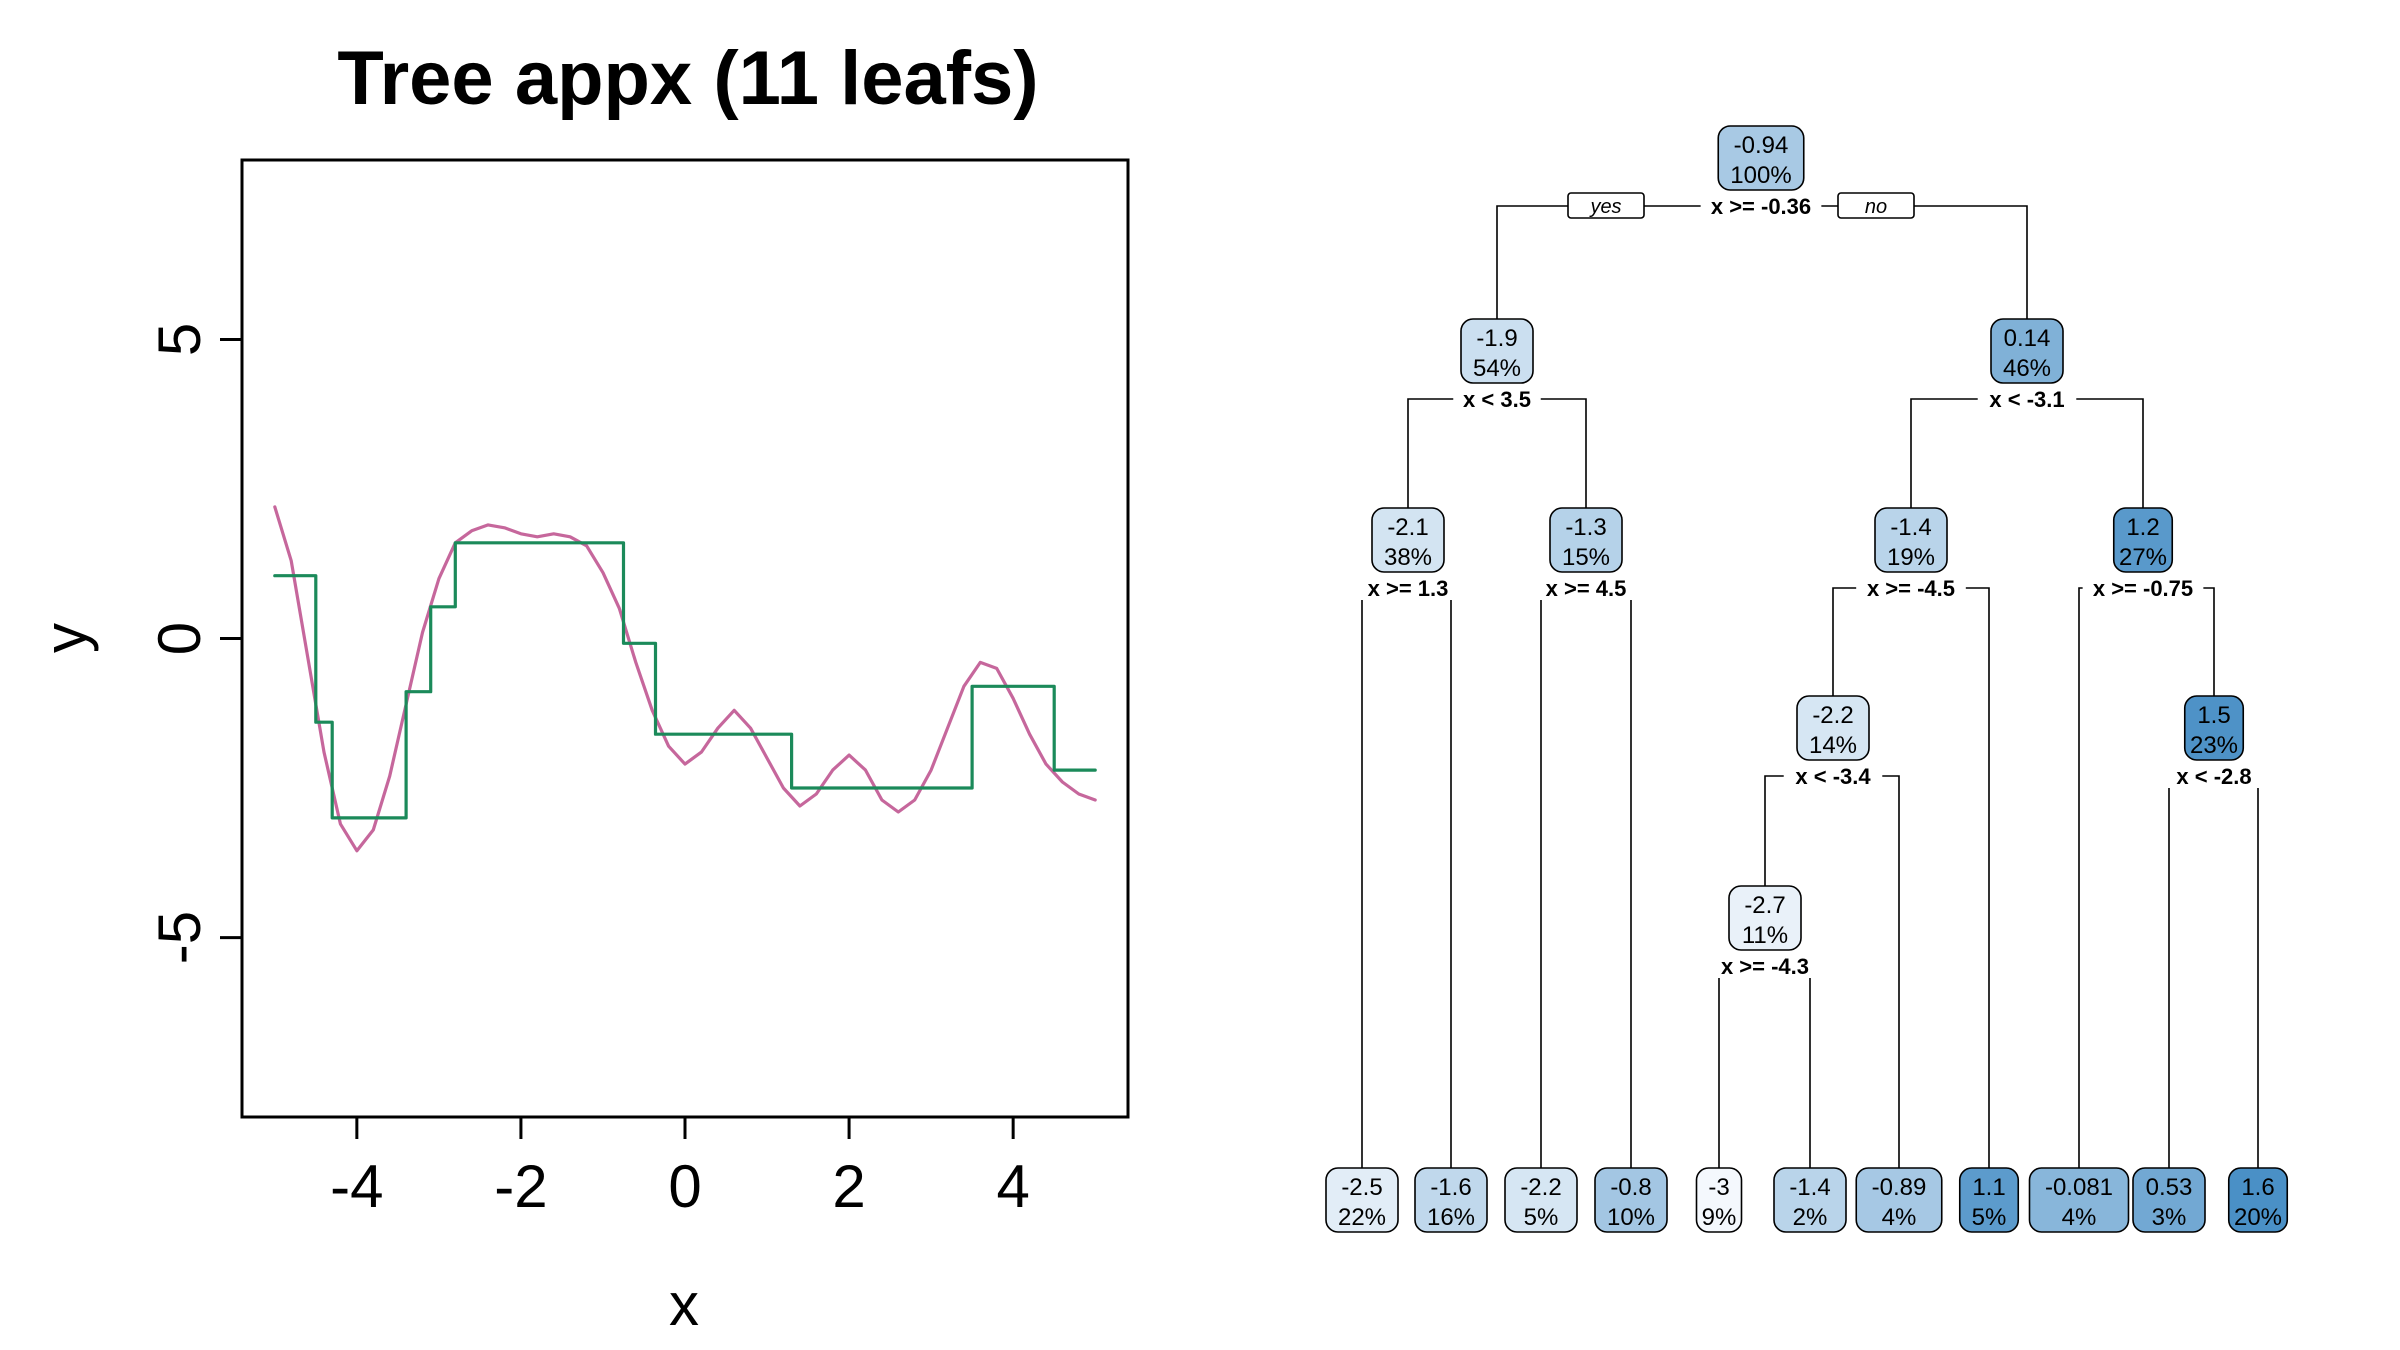 The image size is (2400, 1350). Describe the element at coordinates (2169, 1187) in the screenshot. I see `node-value: 0.53` at that location.